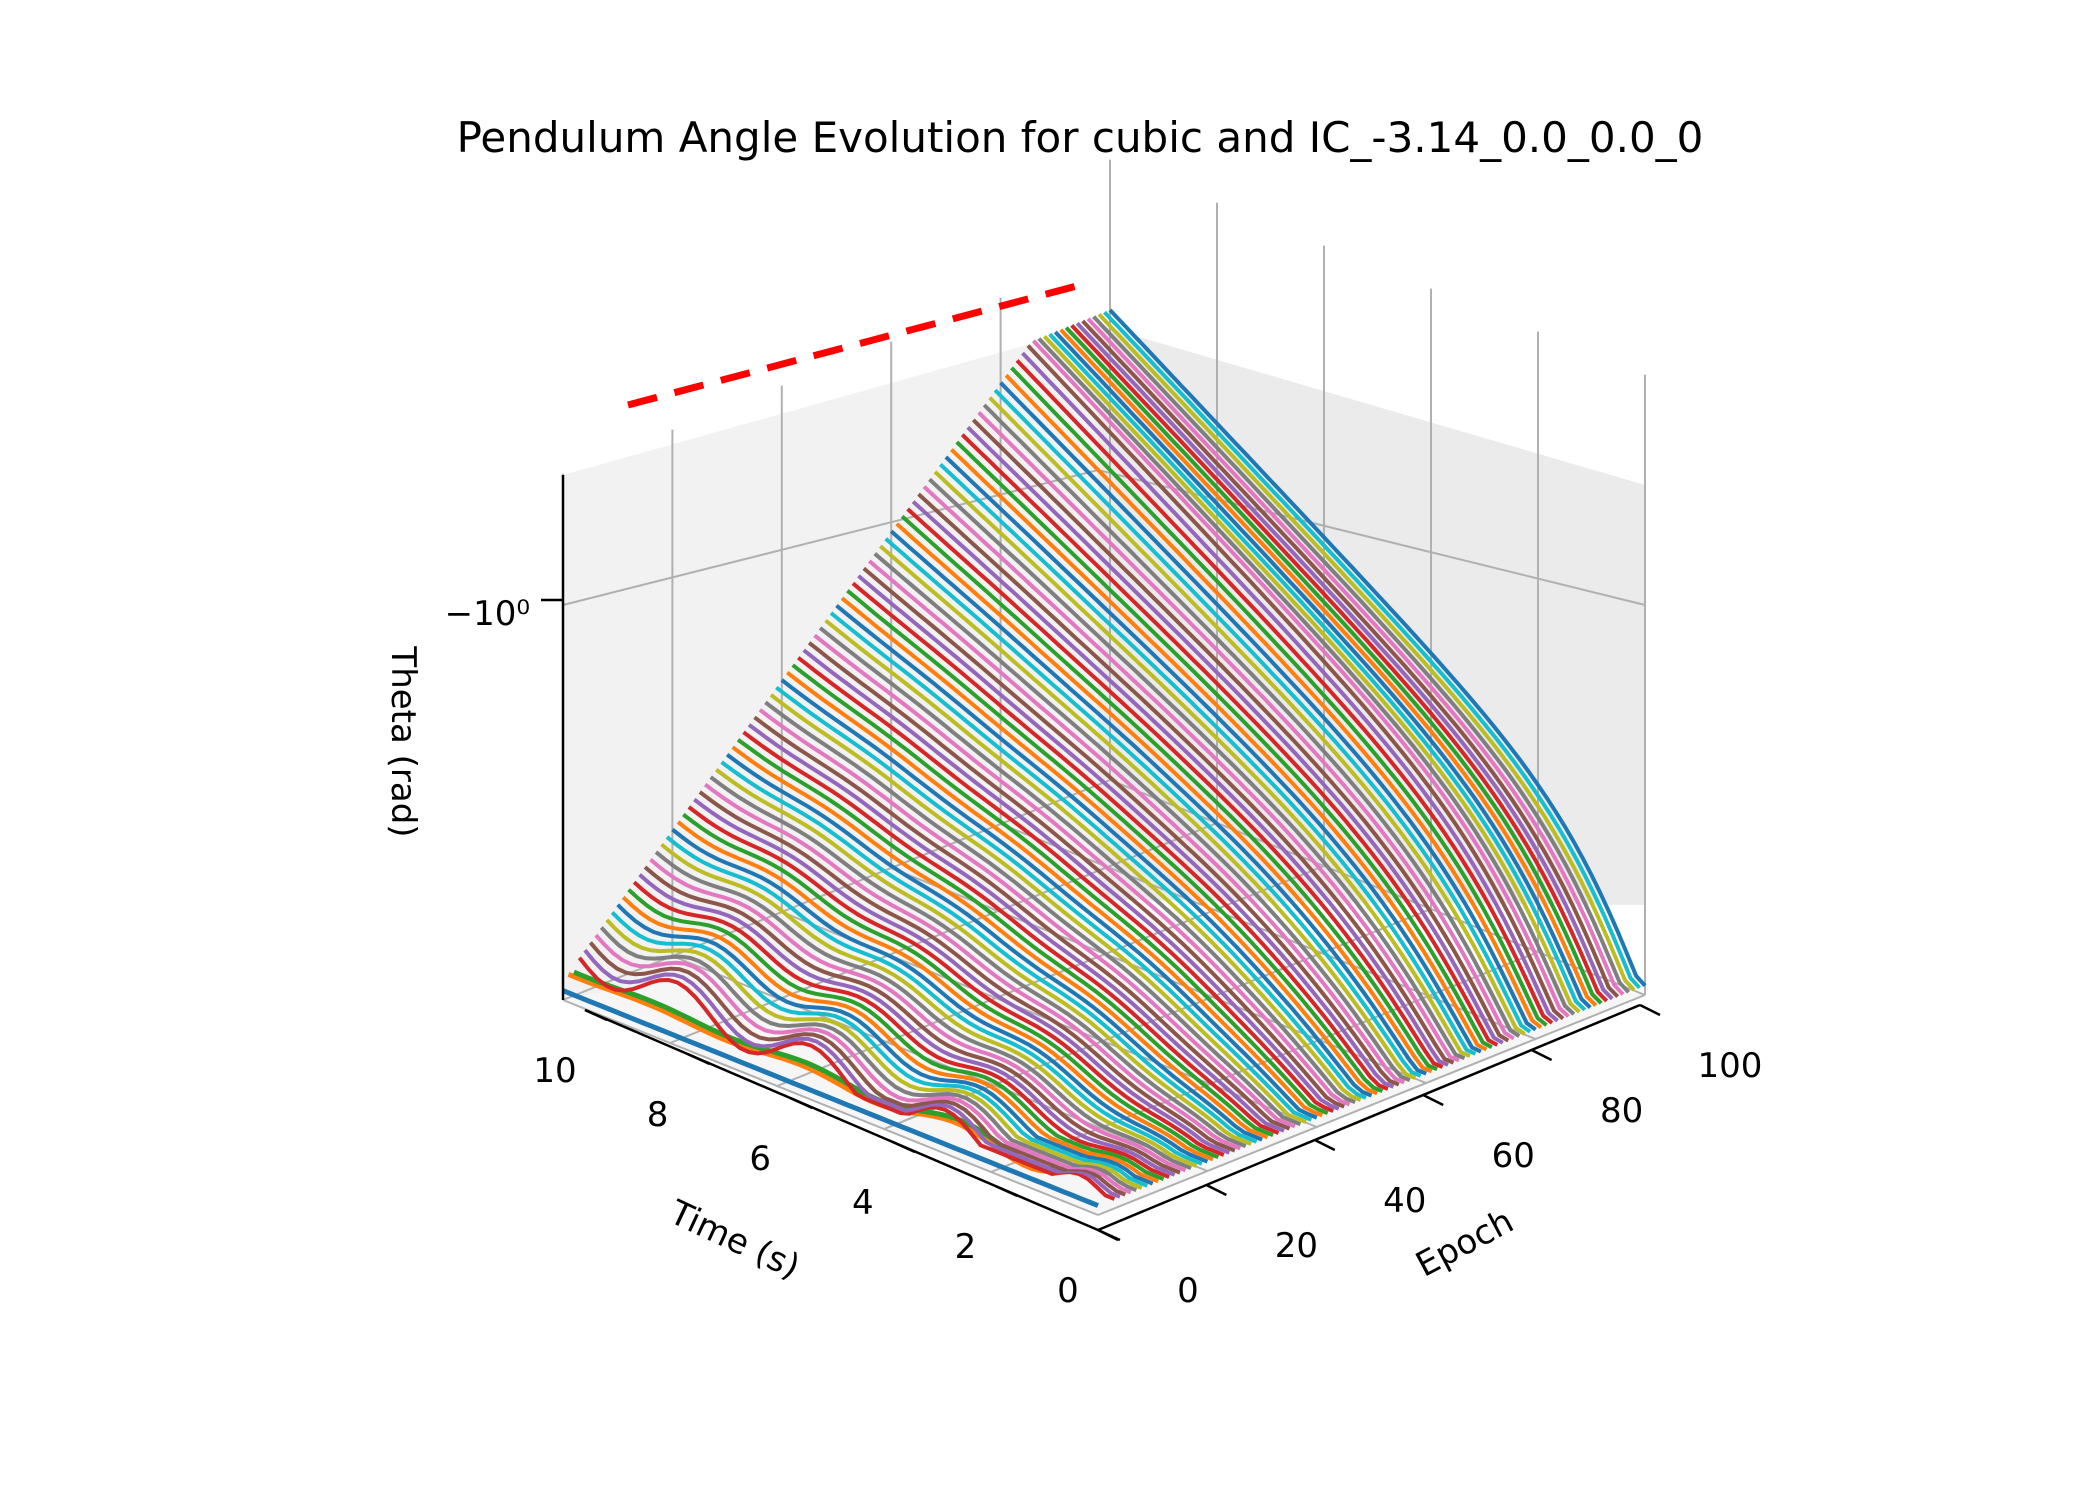 Image resolution: width=2100 pixels, height=1500 pixels. Describe the element at coordinates (1188, 1291) in the screenshot. I see `y-tick-label: 0` at that location.